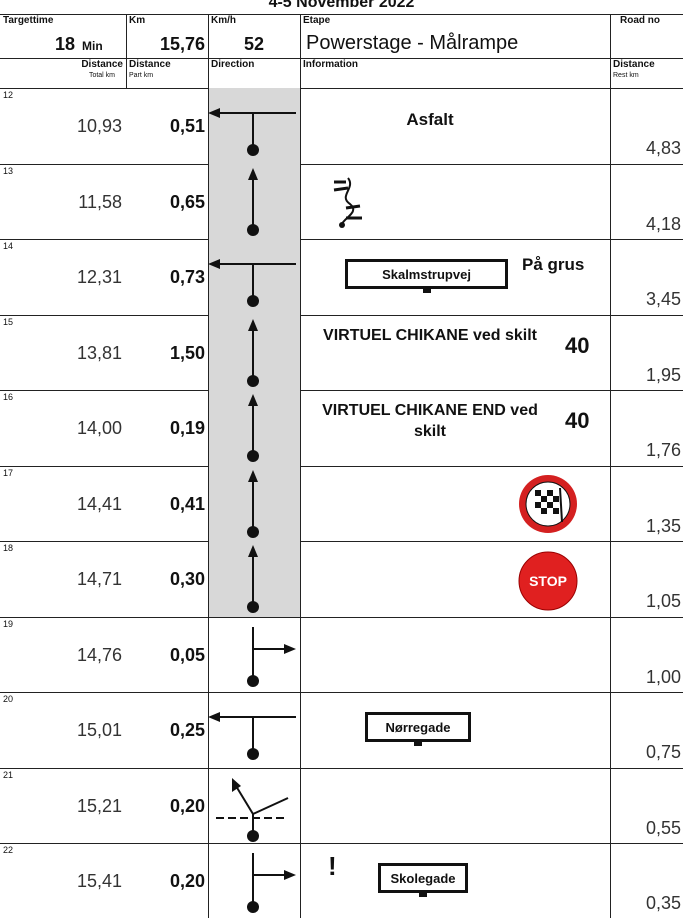 The width and height of the screenshot is (683, 918). I want to click on part: 1,50, so click(187, 352).